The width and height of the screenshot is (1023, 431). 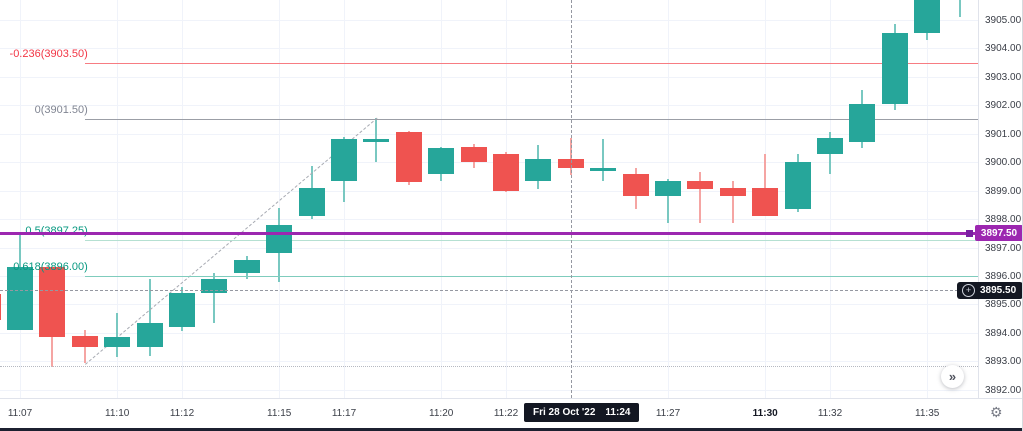 What do you see at coordinates (969, 234) in the screenshot?
I see `horizontal-line-handle` at bounding box center [969, 234].